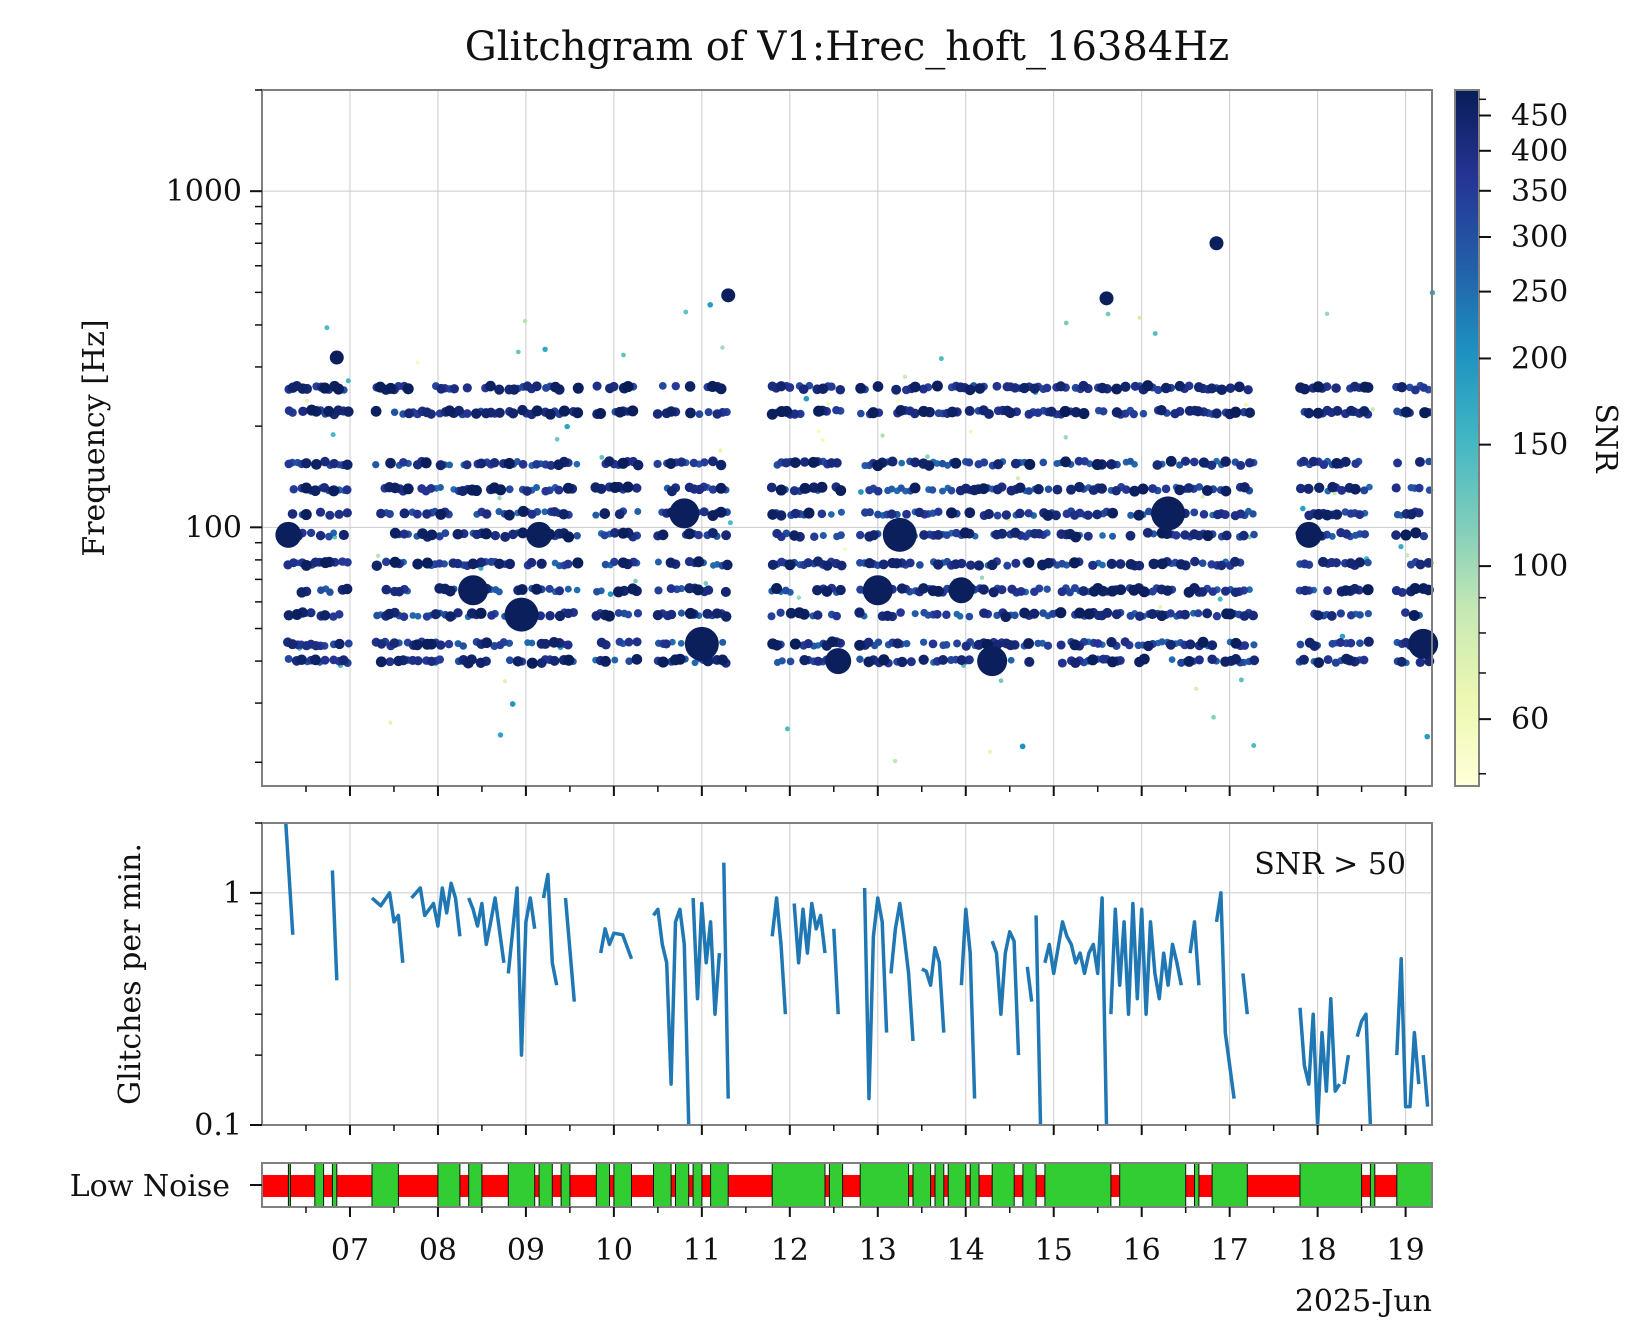  I want to click on epoch-label: 2025-Jun, so click(1363, 1301).